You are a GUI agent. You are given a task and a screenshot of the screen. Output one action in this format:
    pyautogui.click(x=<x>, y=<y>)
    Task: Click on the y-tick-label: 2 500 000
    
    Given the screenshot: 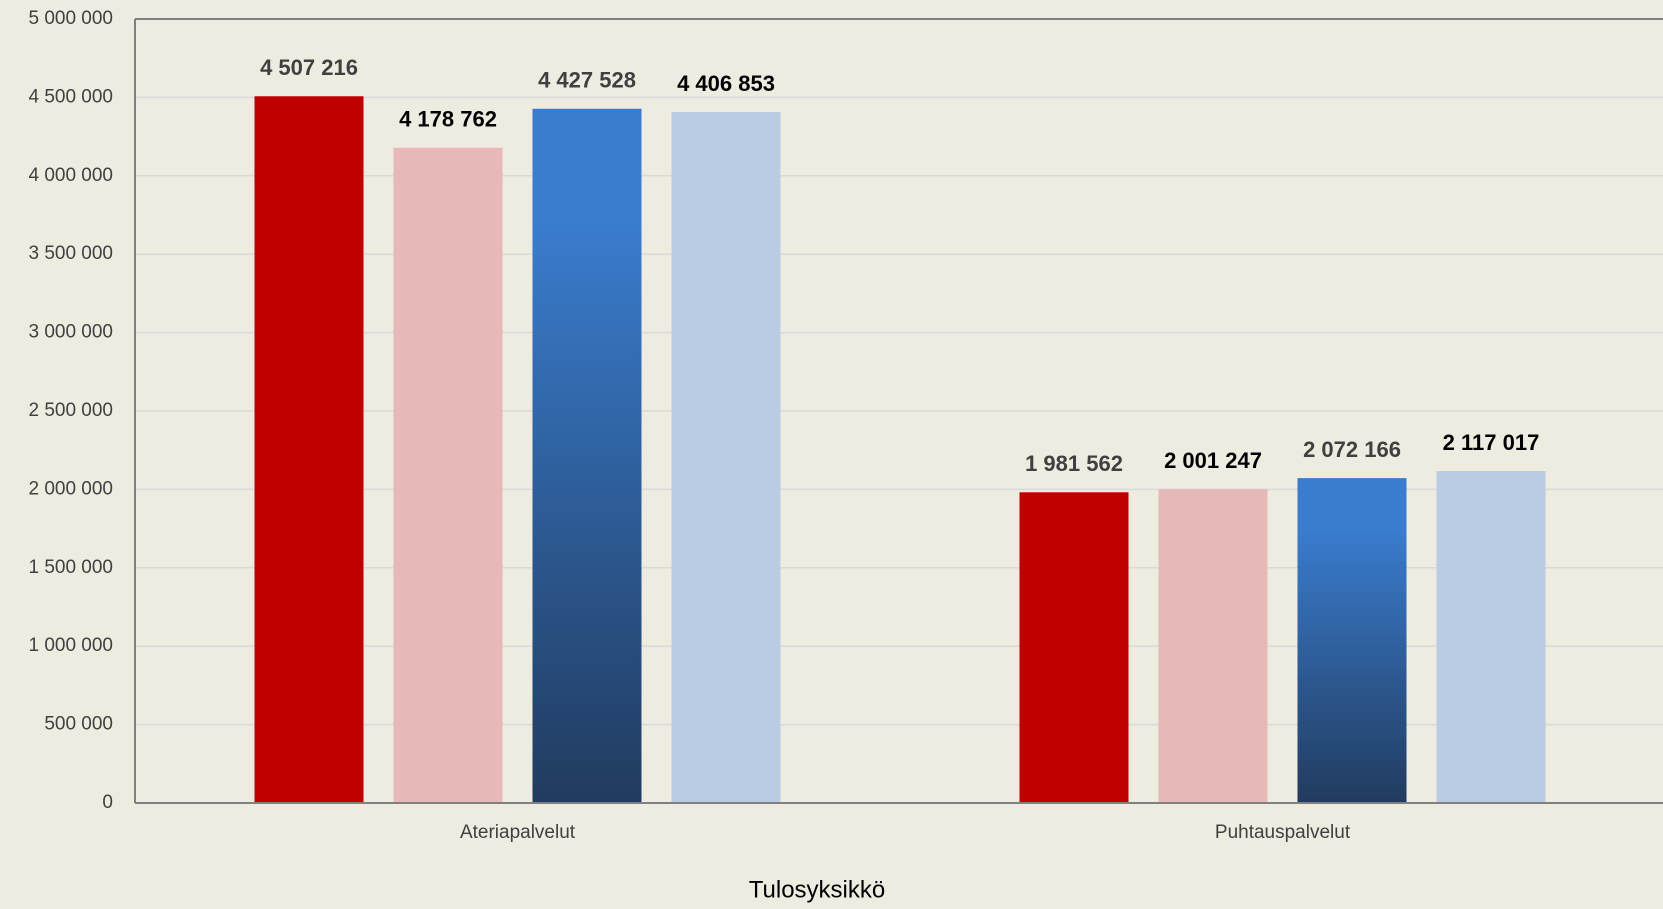 What is the action you would take?
    pyautogui.click(x=70, y=410)
    